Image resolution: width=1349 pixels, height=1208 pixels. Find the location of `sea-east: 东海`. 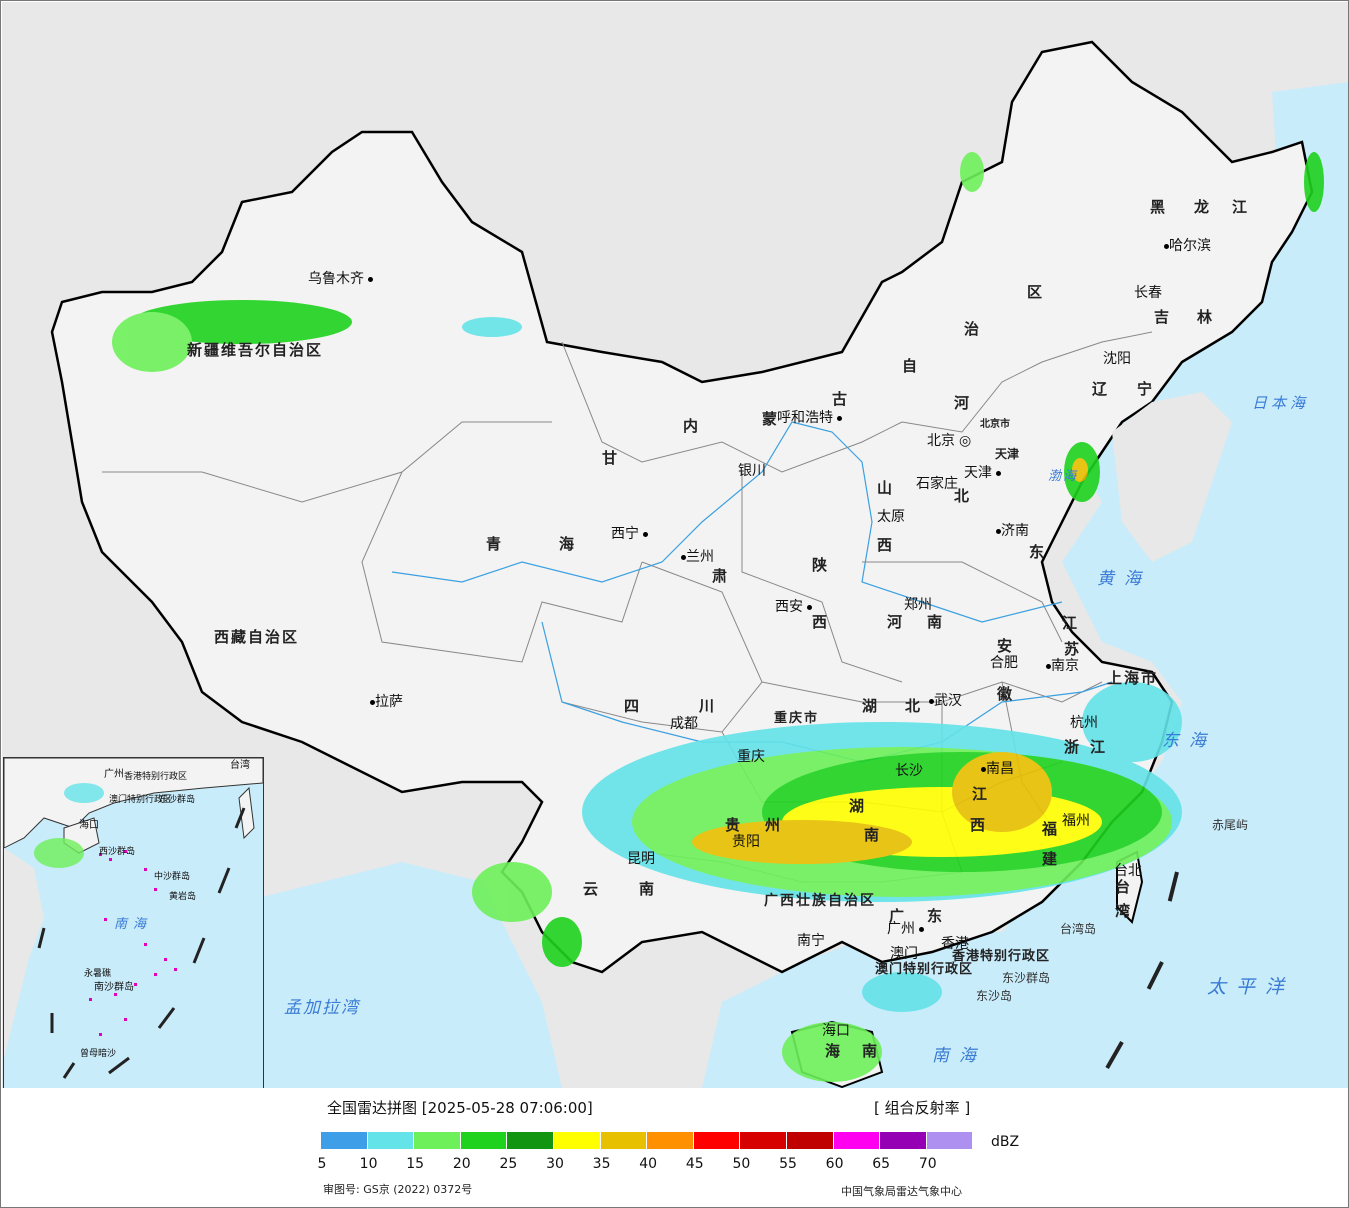

sea-east: 东海 is located at coordinates (1189, 741).